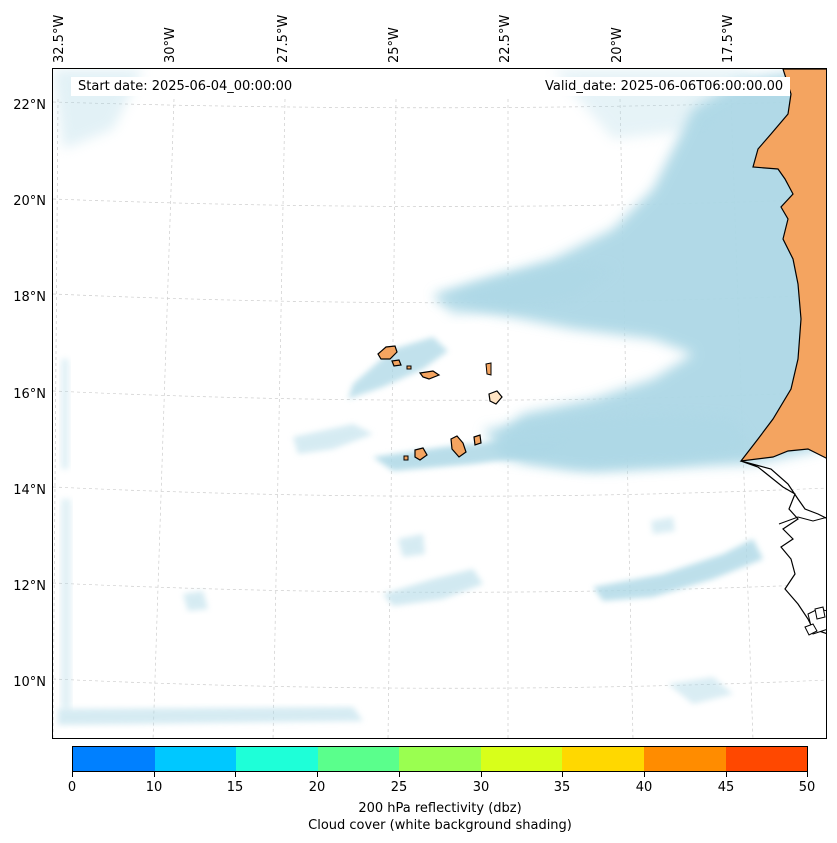  I want to click on cloud-streak-sw, so click(333, 439).